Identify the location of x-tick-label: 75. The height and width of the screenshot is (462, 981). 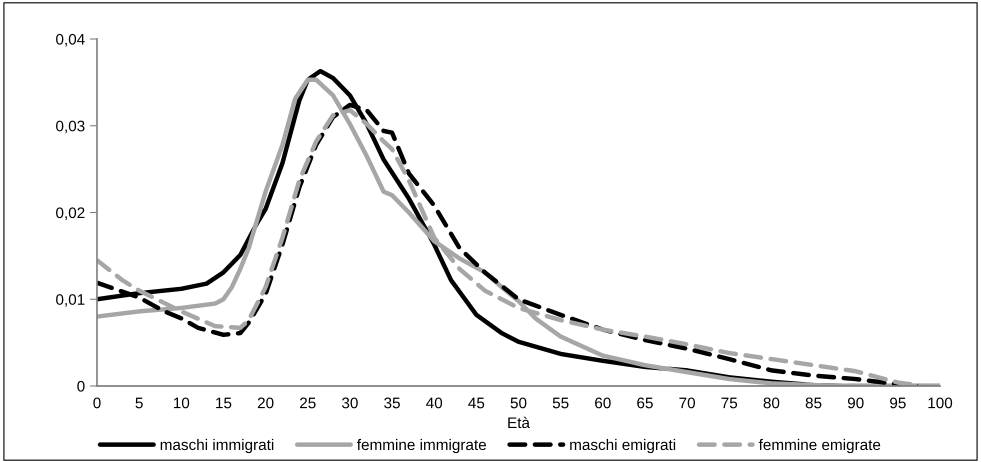
(730, 403).